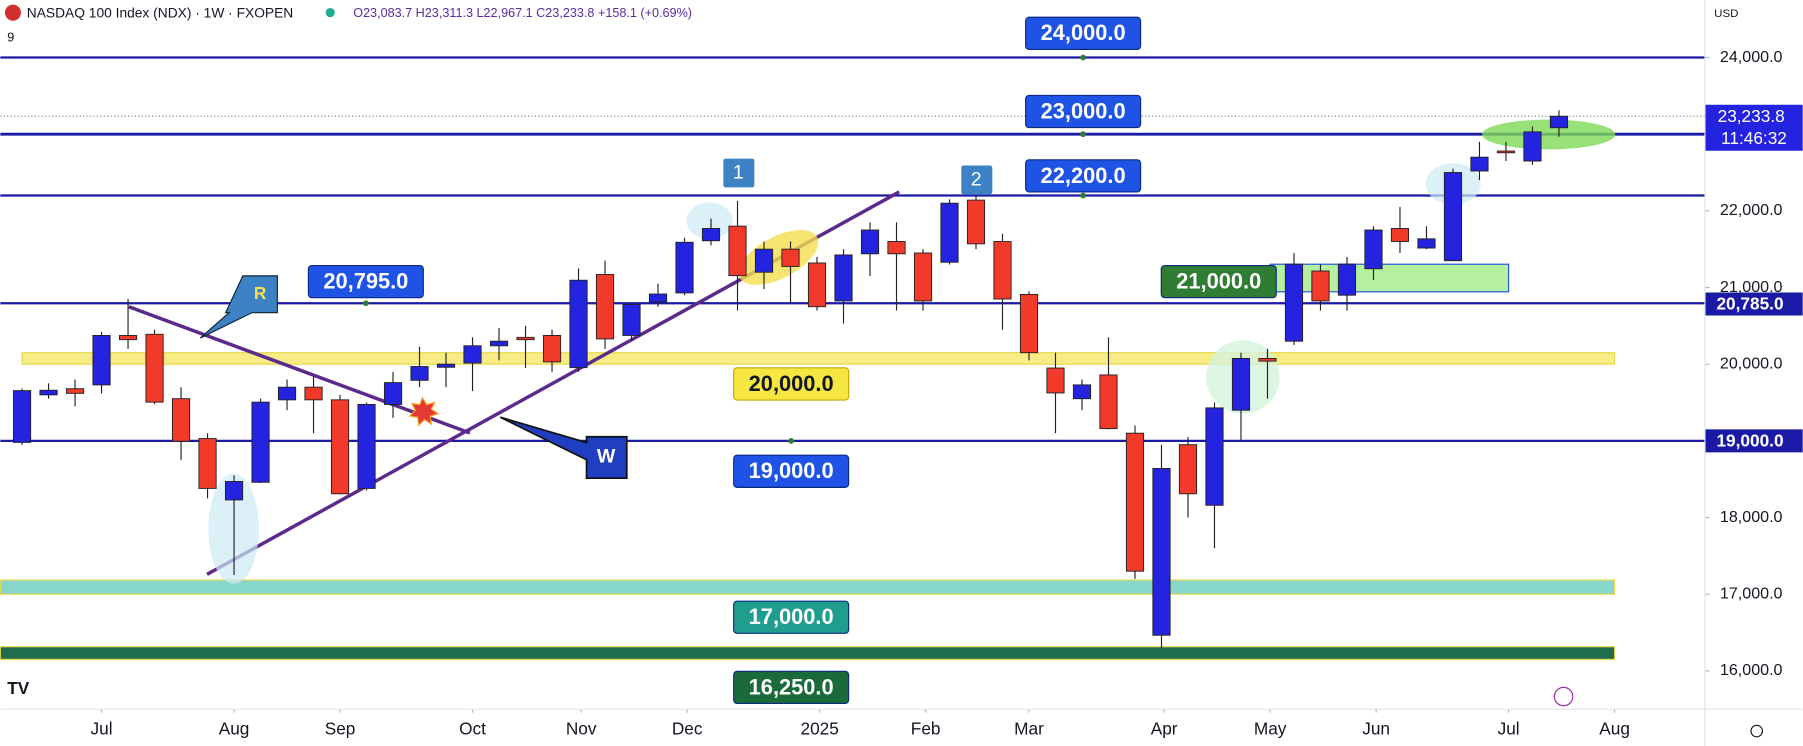  What do you see at coordinates (1751, 363) in the screenshot?
I see `y-tick-label: 20,000.0` at bounding box center [1751, 363].